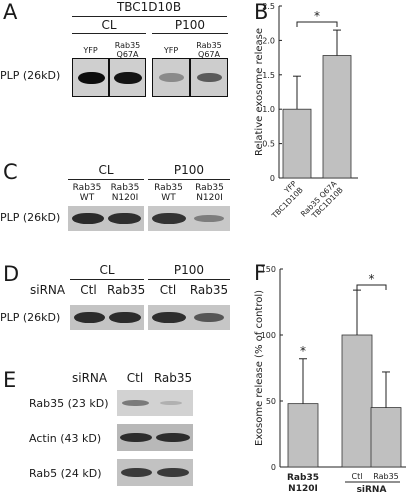 The image size is (416, 500). Describe the element at coordinates (303, 489) in the screenshot. I see `x-tick-label: N120I` at that location.